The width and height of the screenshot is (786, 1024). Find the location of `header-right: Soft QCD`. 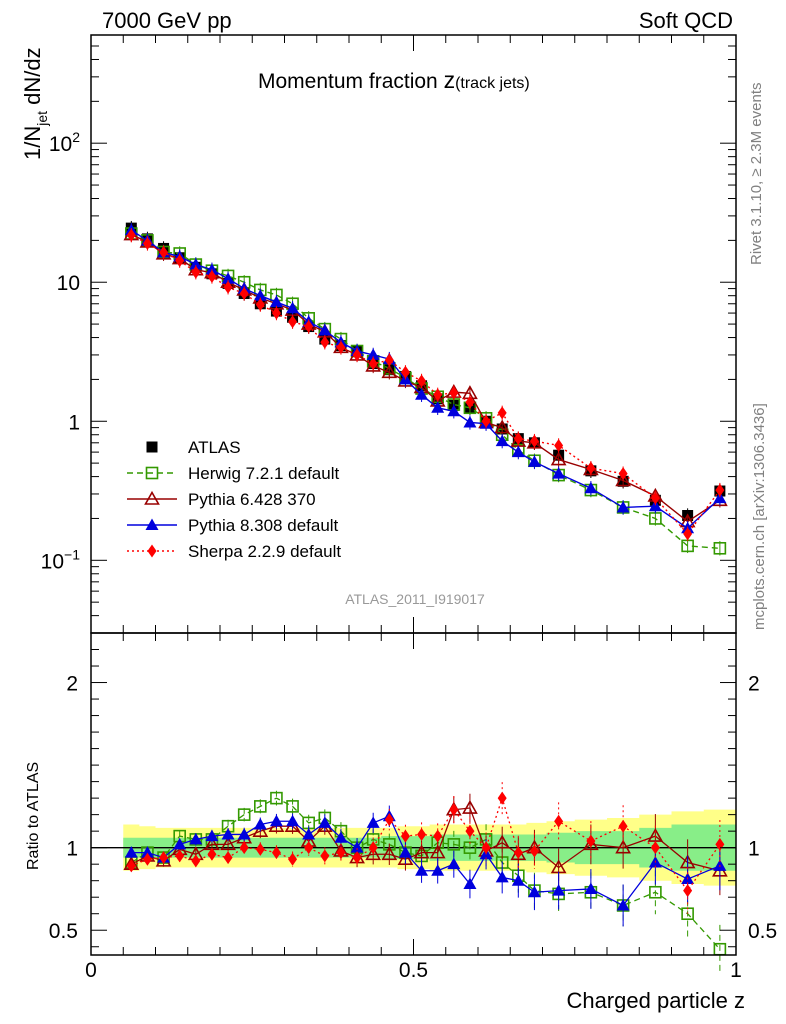

header-right: Soft QCD is located at coordinates (686, 20).